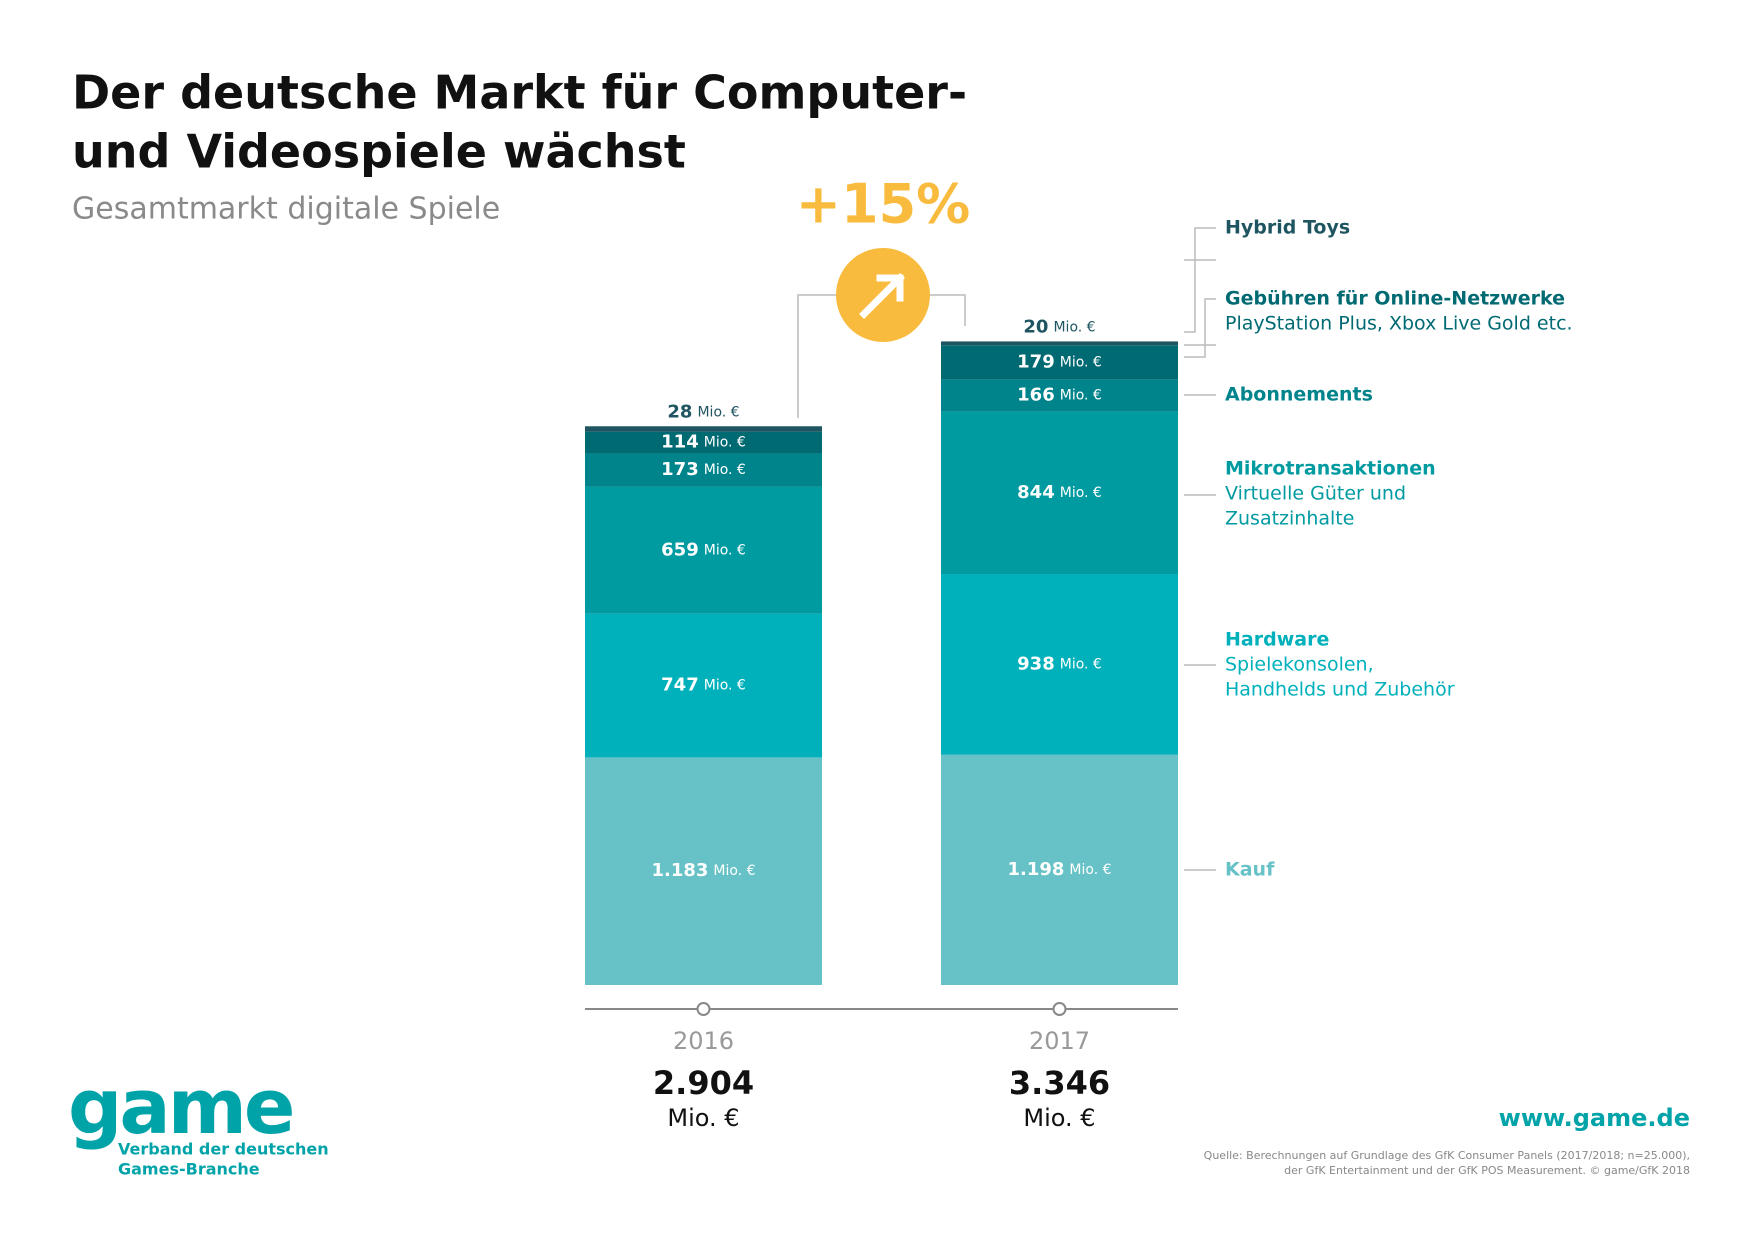 Image resolution: width=1754 pixels, height=1240 pixels. Describe the element at coordinates (286, 209) in the screenshot. I see `subtitle: Gesamtmarkt digitale Spiele` at that location.